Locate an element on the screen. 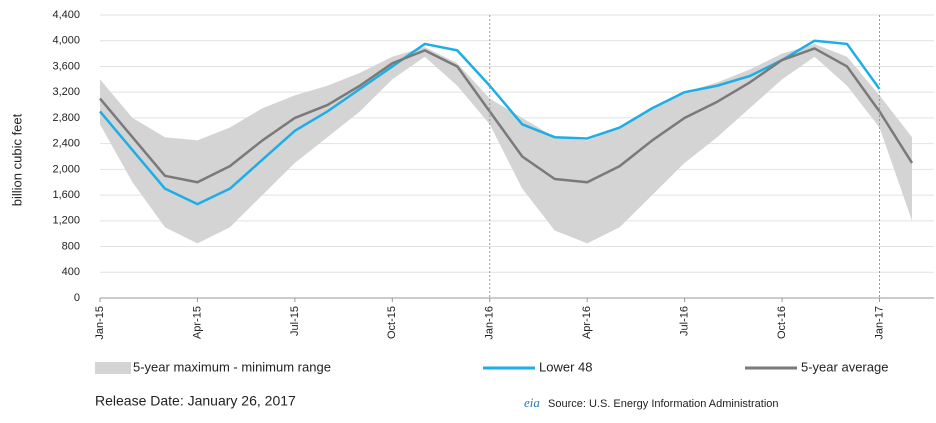 The height and width of the screenshot is (423, 936). y-tick-label: 4,000 is located at coordinates (66, 41).